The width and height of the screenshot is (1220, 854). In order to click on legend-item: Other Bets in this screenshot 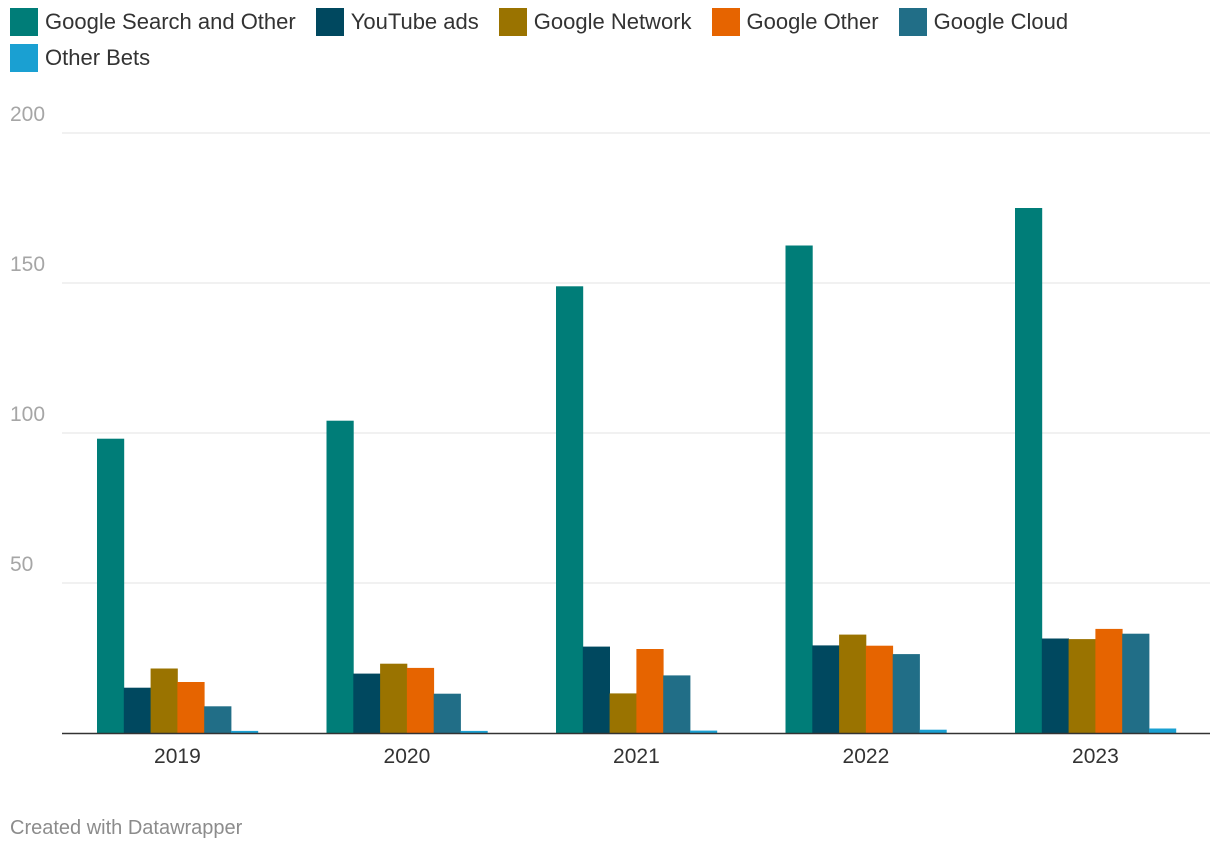, I will do `click(80, 58)`.